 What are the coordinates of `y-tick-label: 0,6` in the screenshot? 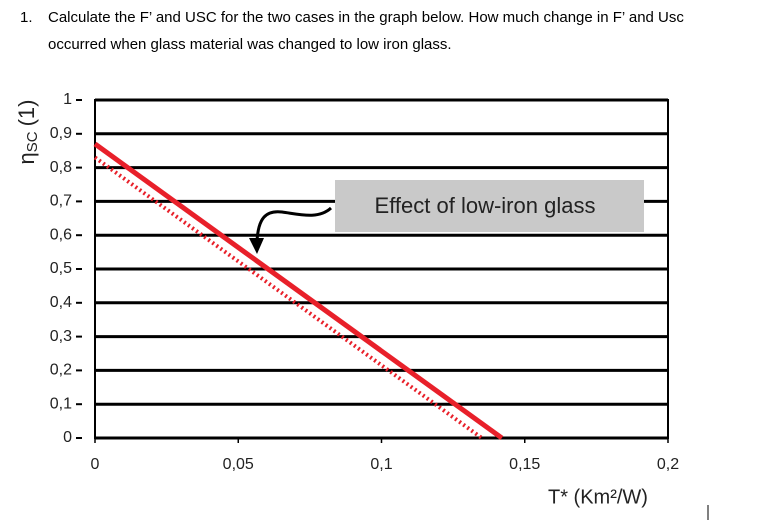 It's located at (61, 234).